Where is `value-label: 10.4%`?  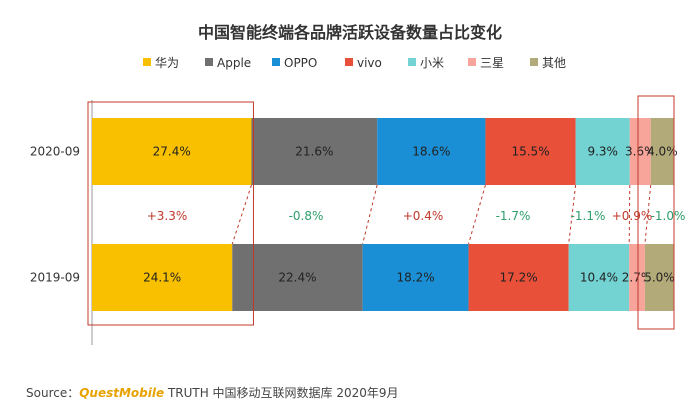 value-label: 10.4% is located at coordinates (599, 278).